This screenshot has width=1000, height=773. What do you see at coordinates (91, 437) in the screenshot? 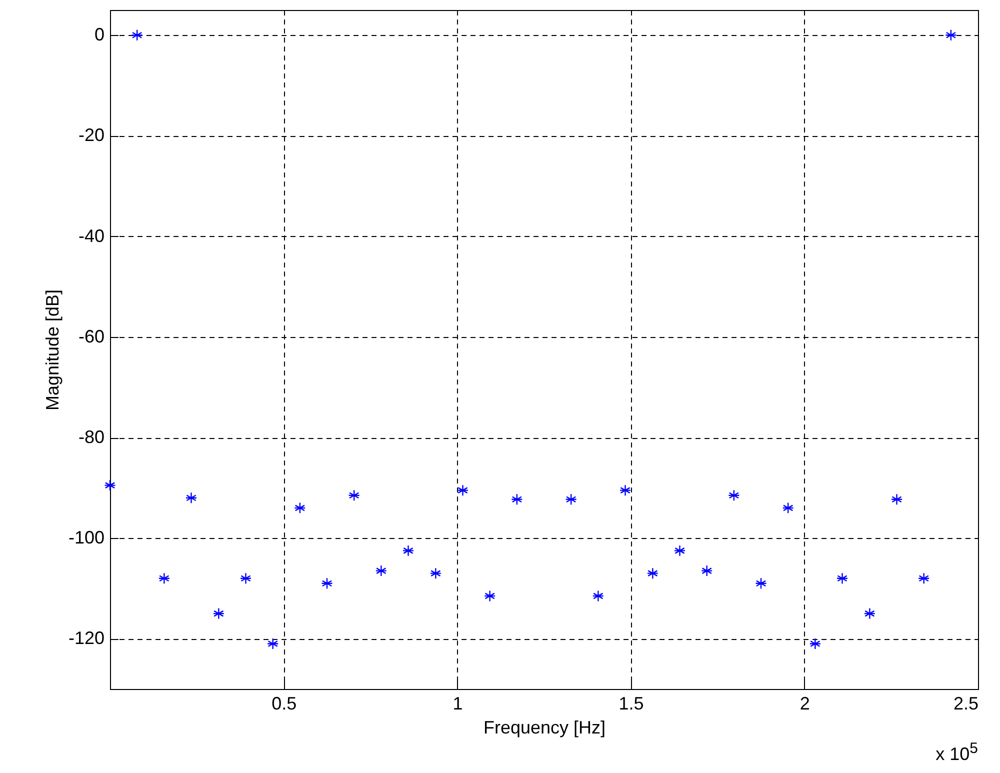
I see `y-tick-label: -80` at bounding box center [91, 437].